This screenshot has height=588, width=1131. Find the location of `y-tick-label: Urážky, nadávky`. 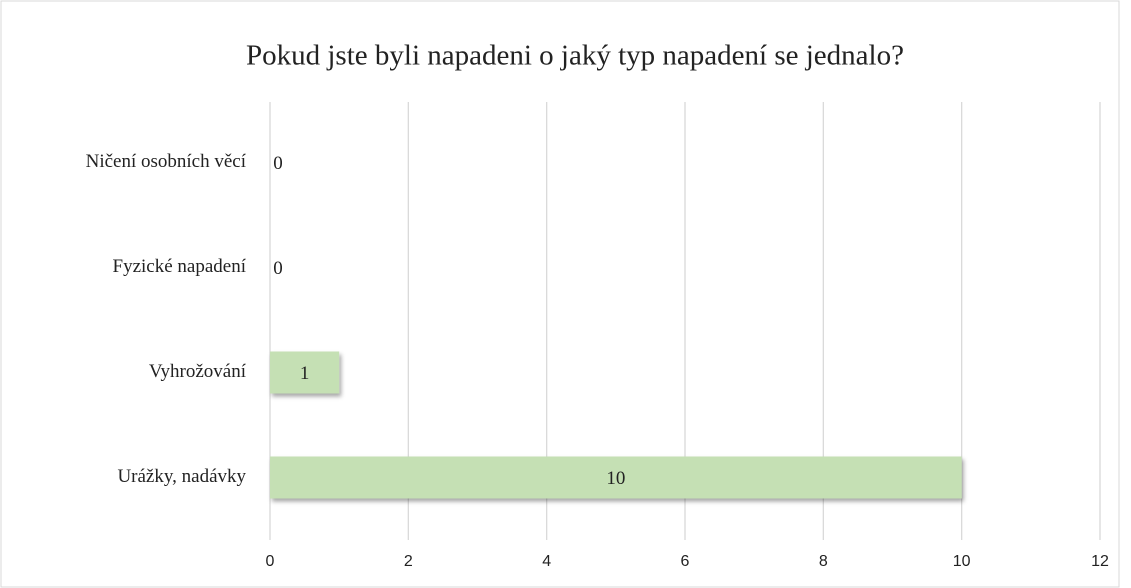

y-tick-label: Urážky, nadávky is located at coordinates (181, 476).